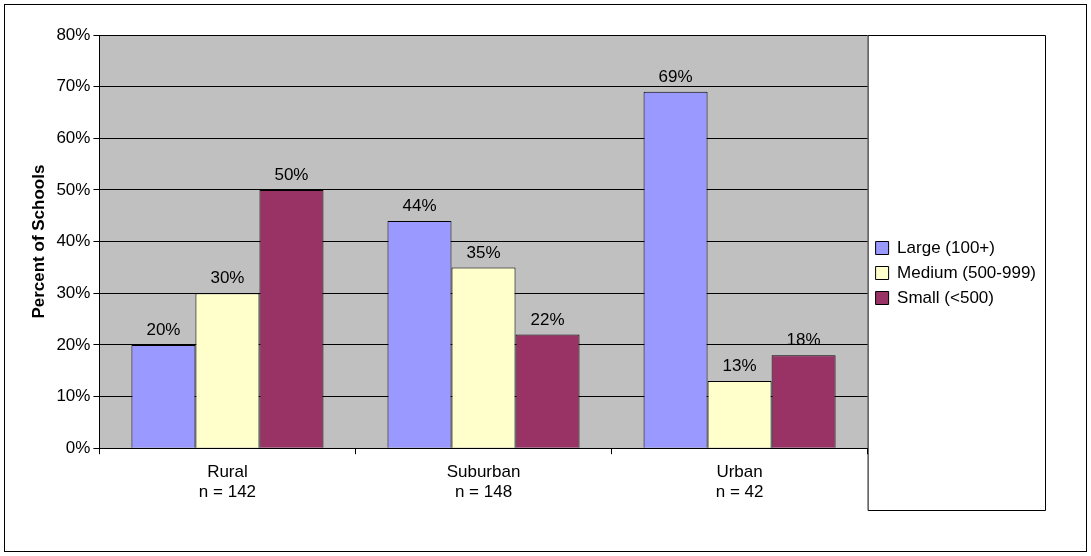 The height and width of the screenshot is (556, 1091). What do you see at coordinates (73, 86) in the screenshot?
I see `y-tick-label: 70%` at bounding box center [73, 86].